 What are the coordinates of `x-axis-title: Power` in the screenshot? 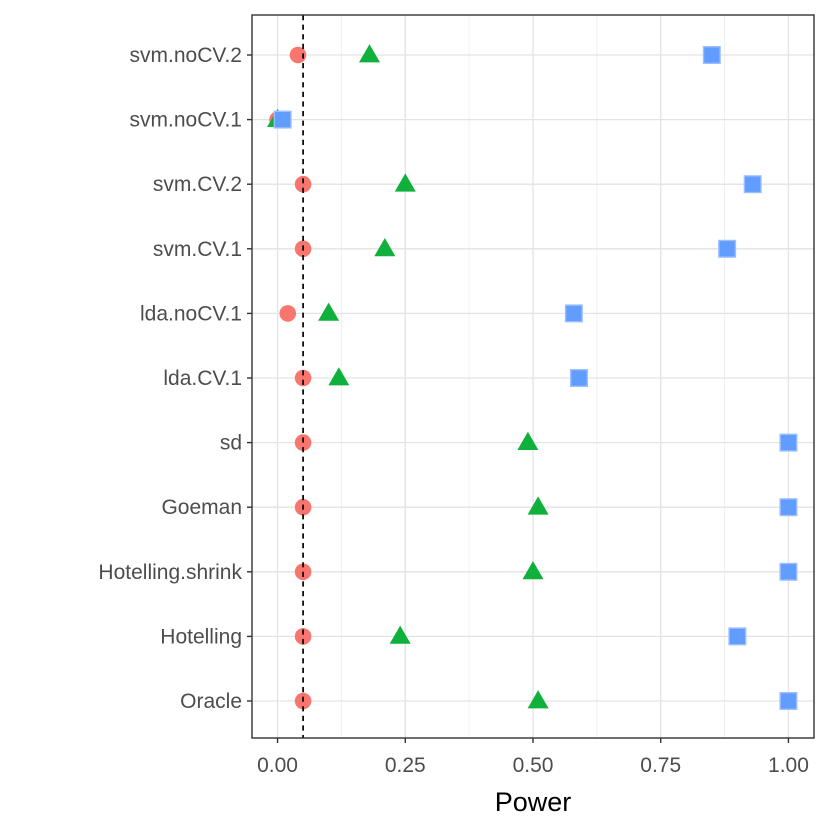 It's located at (533, 802).